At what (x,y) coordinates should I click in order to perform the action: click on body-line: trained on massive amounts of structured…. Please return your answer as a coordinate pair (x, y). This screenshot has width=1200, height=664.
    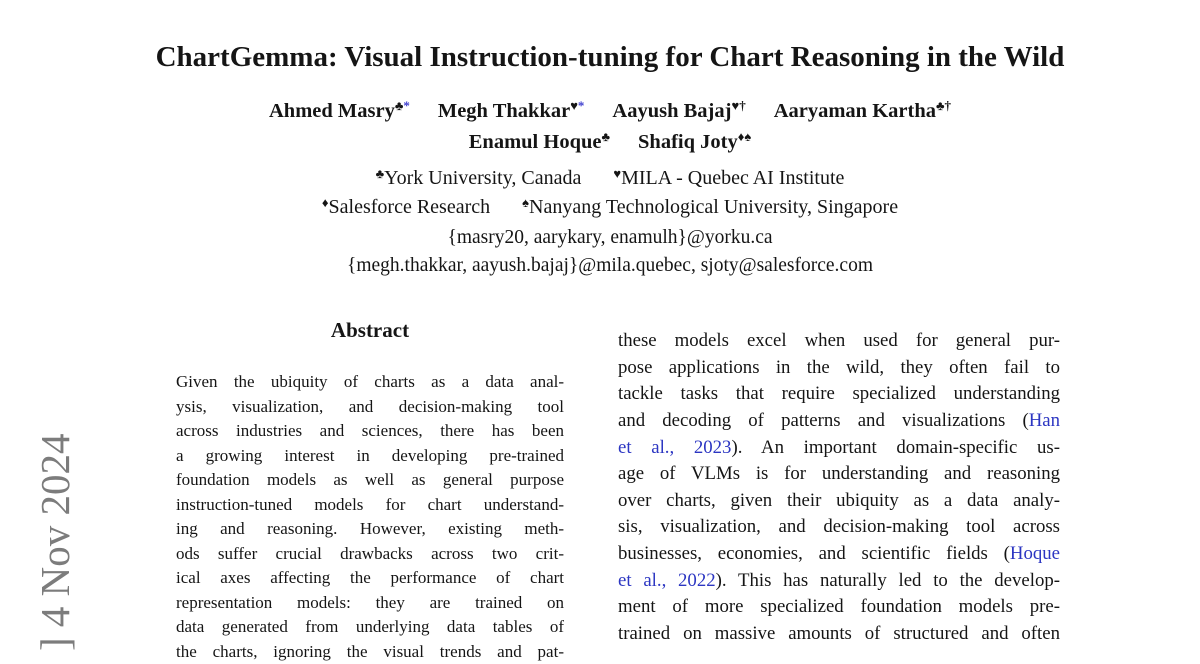
    Looking at the image, I should click on (839, 634).